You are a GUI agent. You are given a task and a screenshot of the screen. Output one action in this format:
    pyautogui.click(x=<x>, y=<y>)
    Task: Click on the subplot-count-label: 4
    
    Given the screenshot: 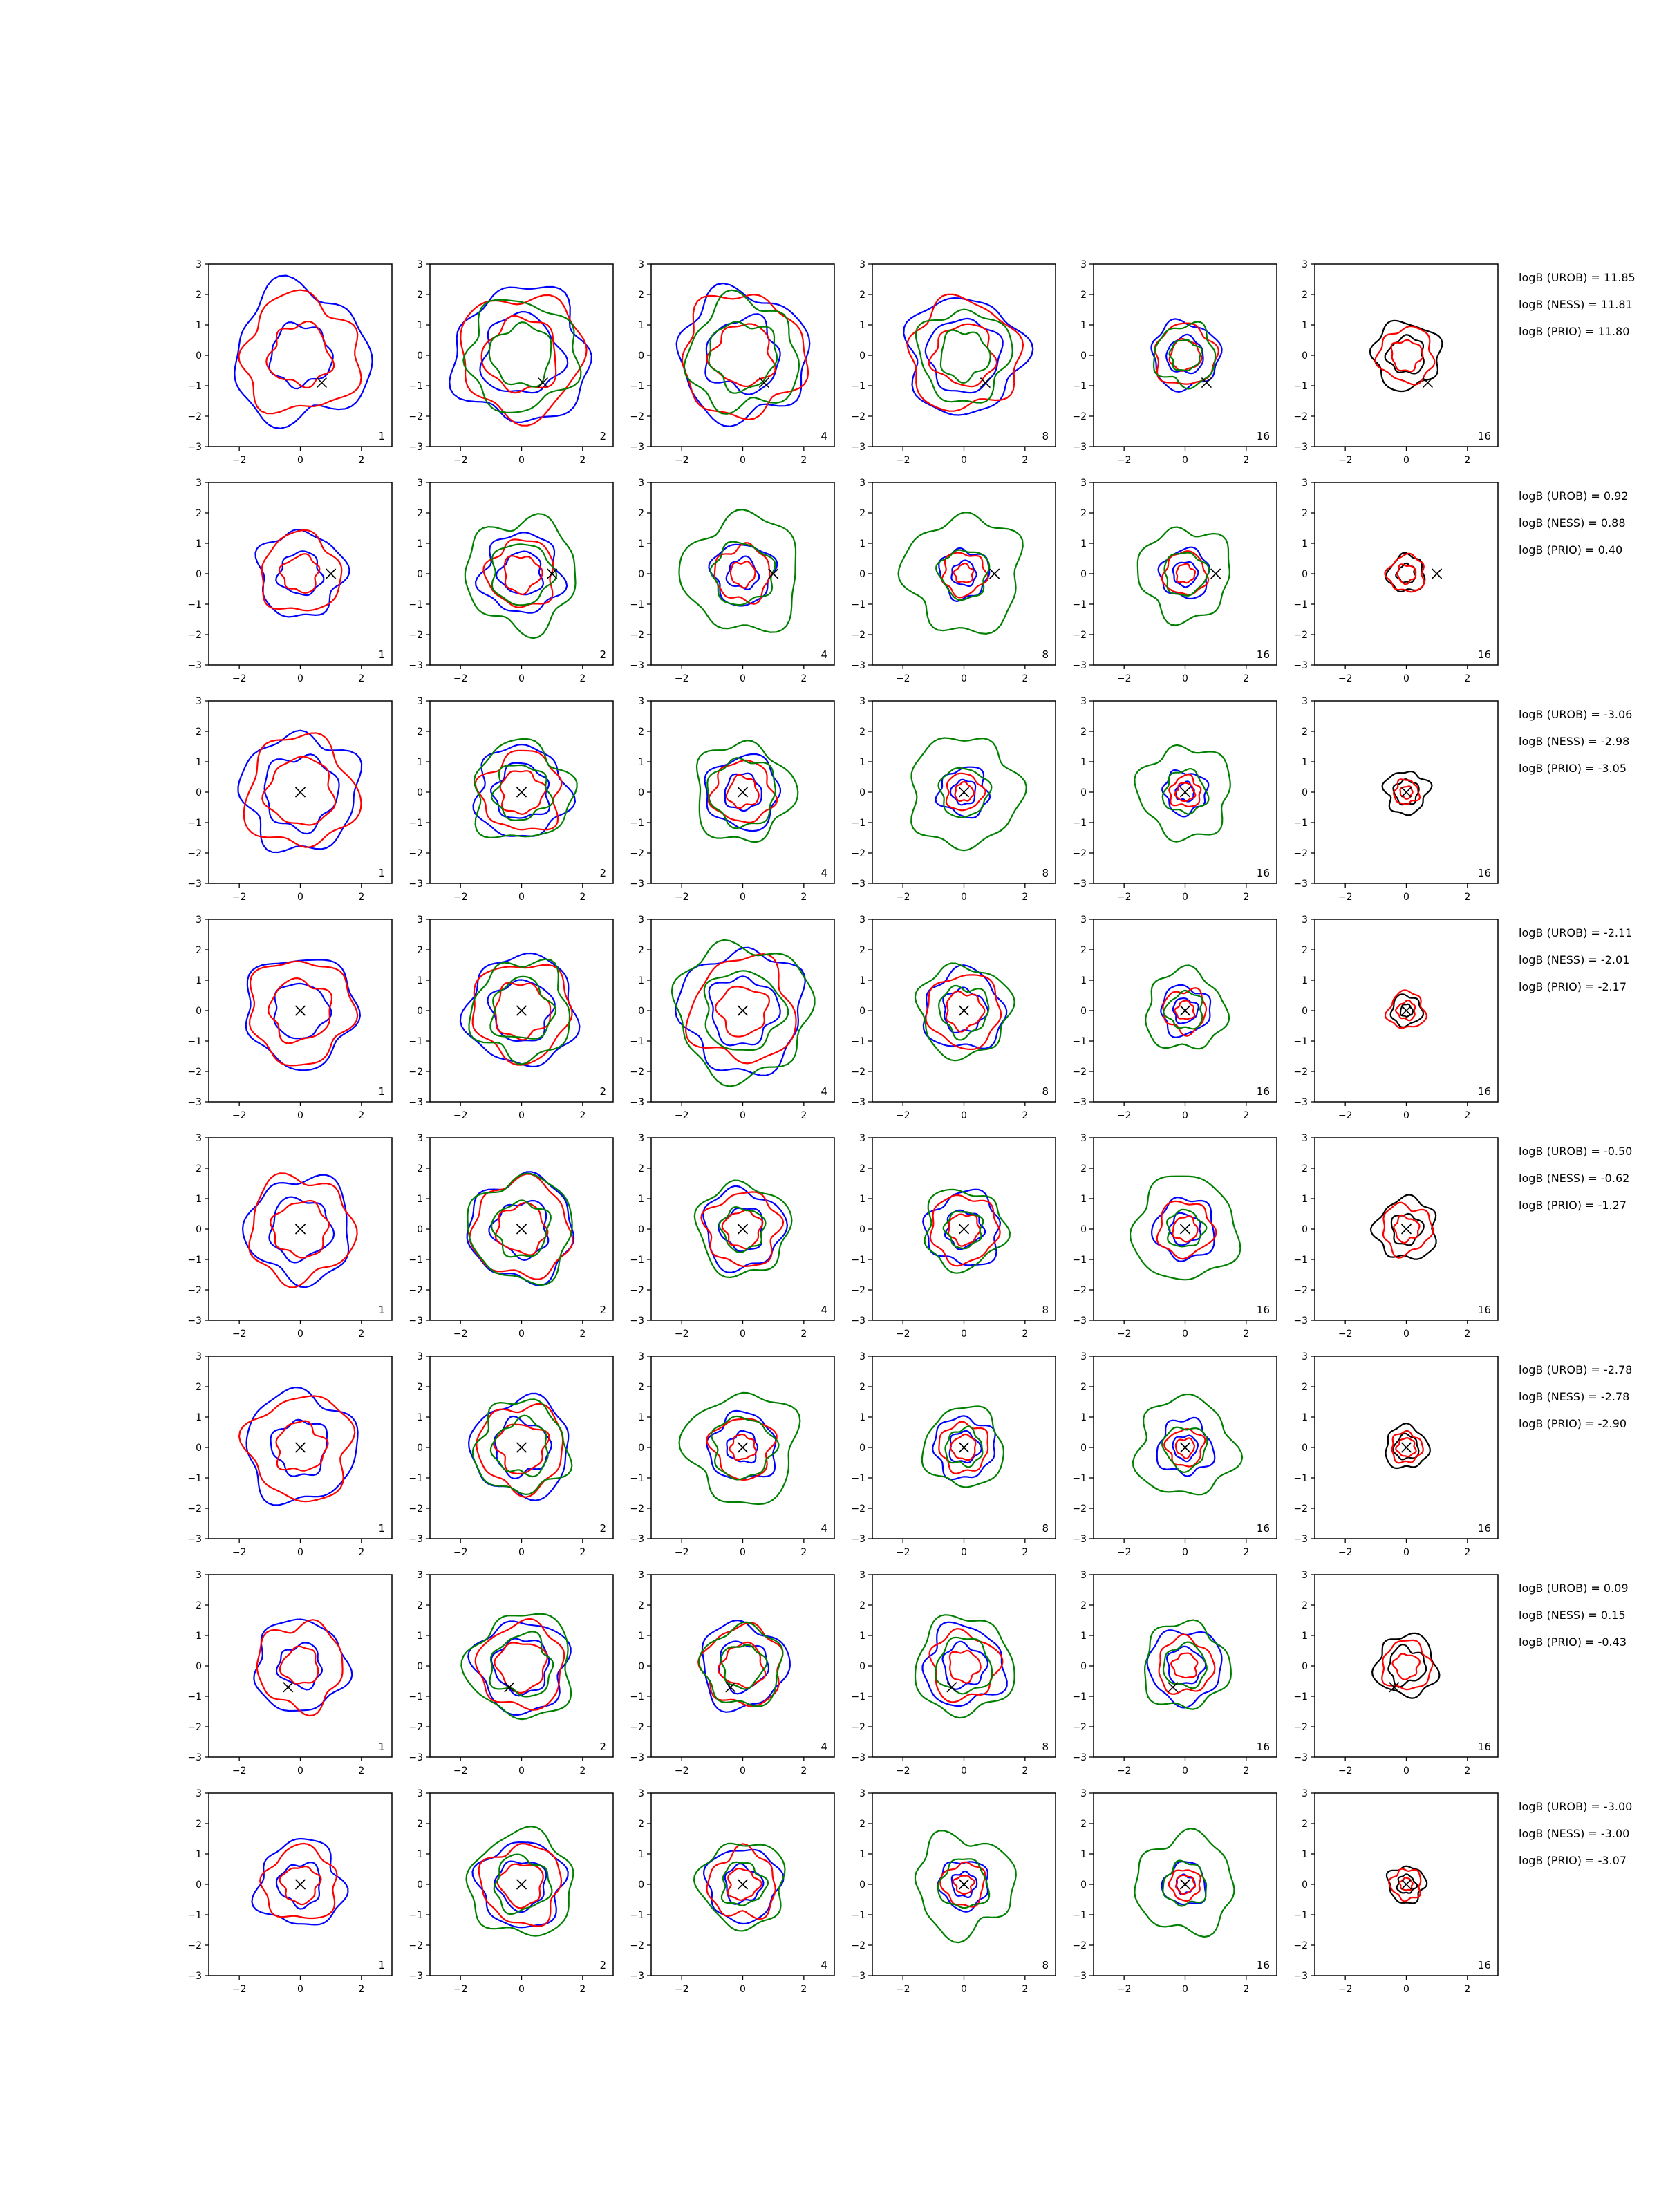 What is the action you would take?
    pyautogui.click(x=824, y=654)
    